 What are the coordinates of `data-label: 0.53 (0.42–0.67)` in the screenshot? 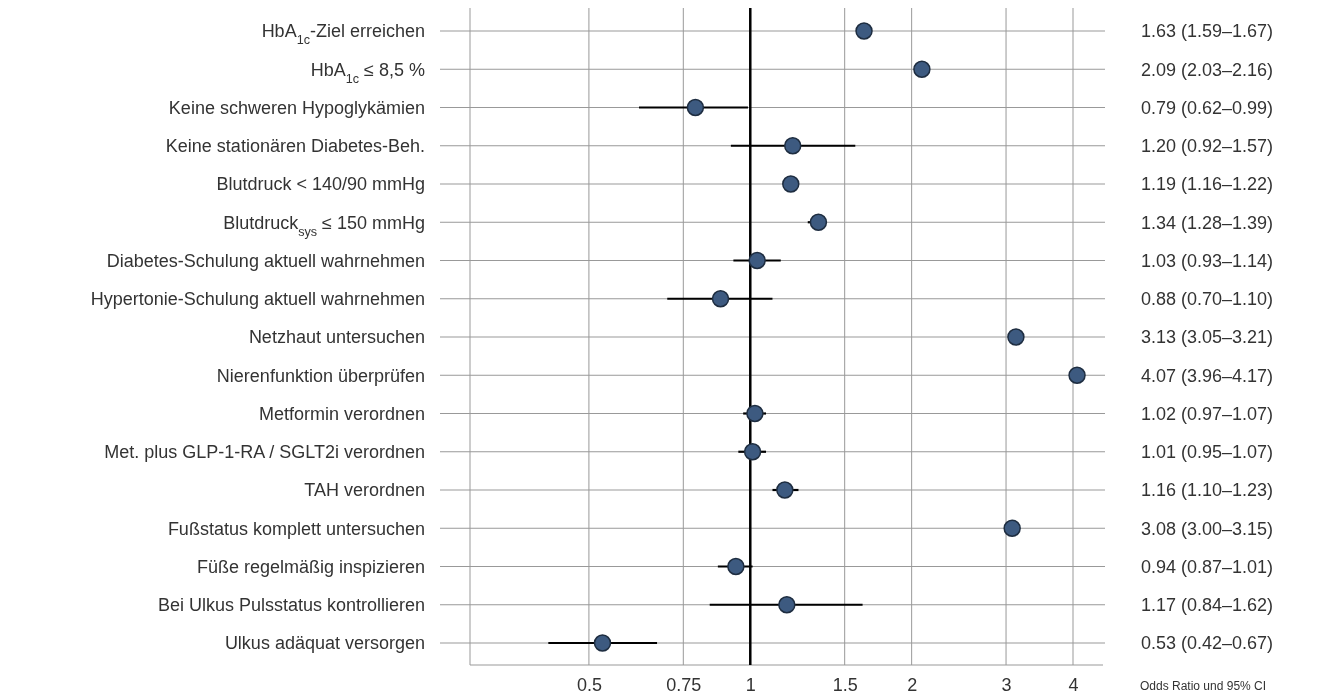 It's located at (1207, 643).